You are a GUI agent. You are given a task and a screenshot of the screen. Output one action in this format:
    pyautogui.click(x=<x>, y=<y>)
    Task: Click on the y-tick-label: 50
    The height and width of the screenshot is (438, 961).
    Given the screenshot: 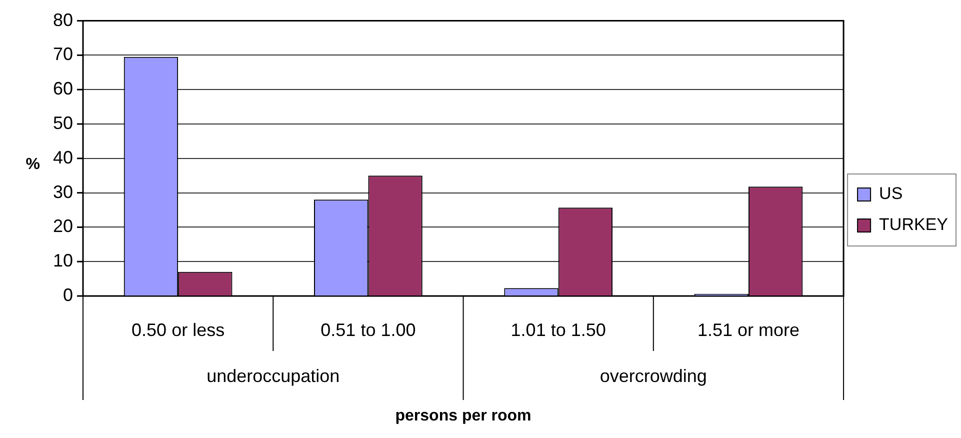 What is the action you would take?
    pyautogui.click(x=62, y=122)
    